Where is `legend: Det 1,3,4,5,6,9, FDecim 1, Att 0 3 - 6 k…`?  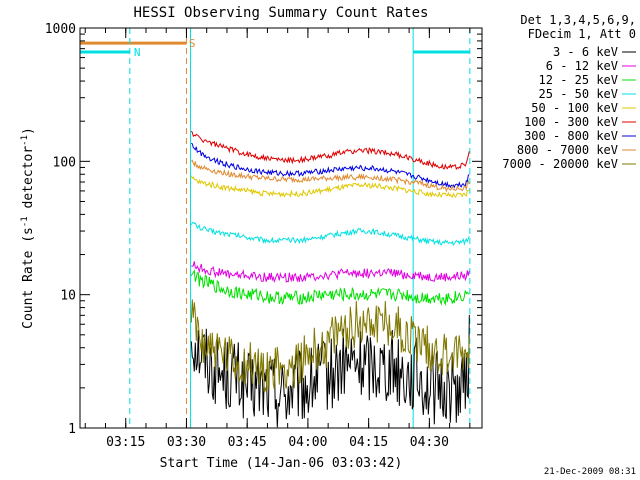 legend: Det 1,3,4,5,6,9, FDecim 1, Att 0 3 - 6 k… is located at coordinates (569, 92).